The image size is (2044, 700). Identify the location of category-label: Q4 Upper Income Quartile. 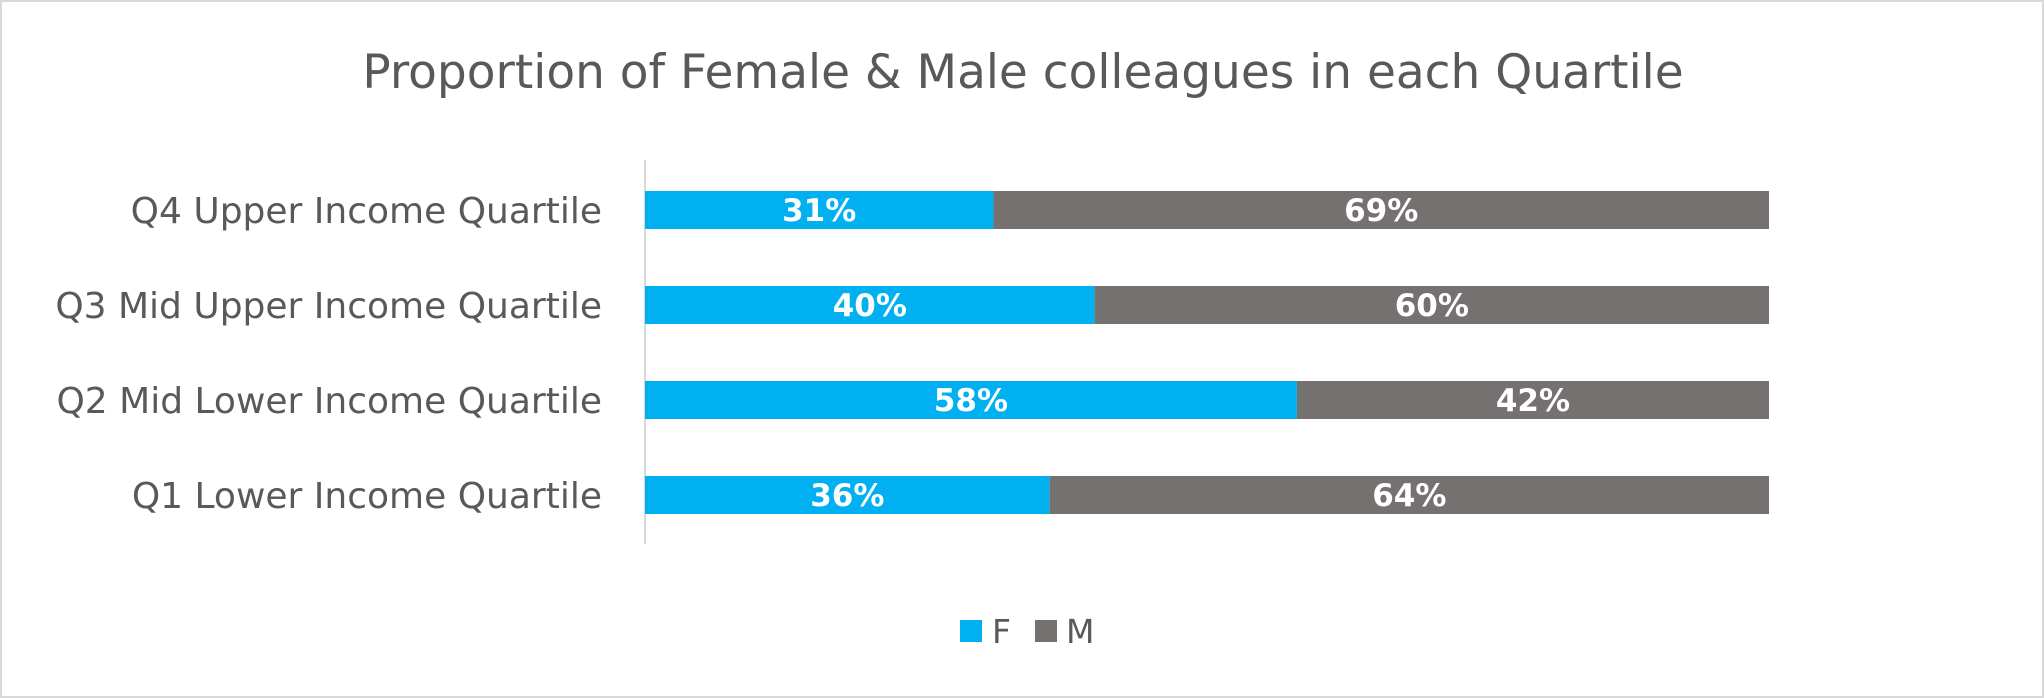
(366, 211).